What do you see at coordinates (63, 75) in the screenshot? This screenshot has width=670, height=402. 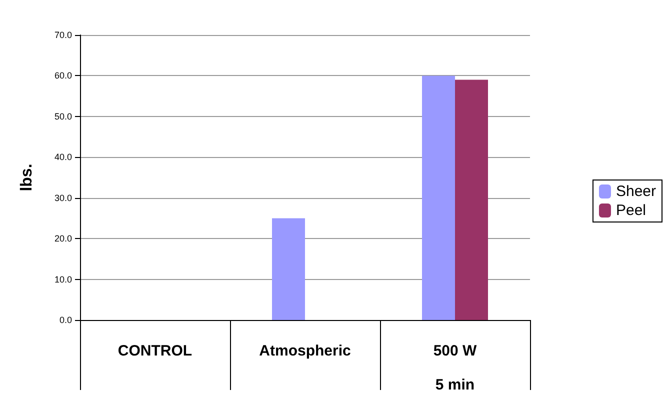 I see `y-tick-label: 60.0` at bounding box center [63, 75].